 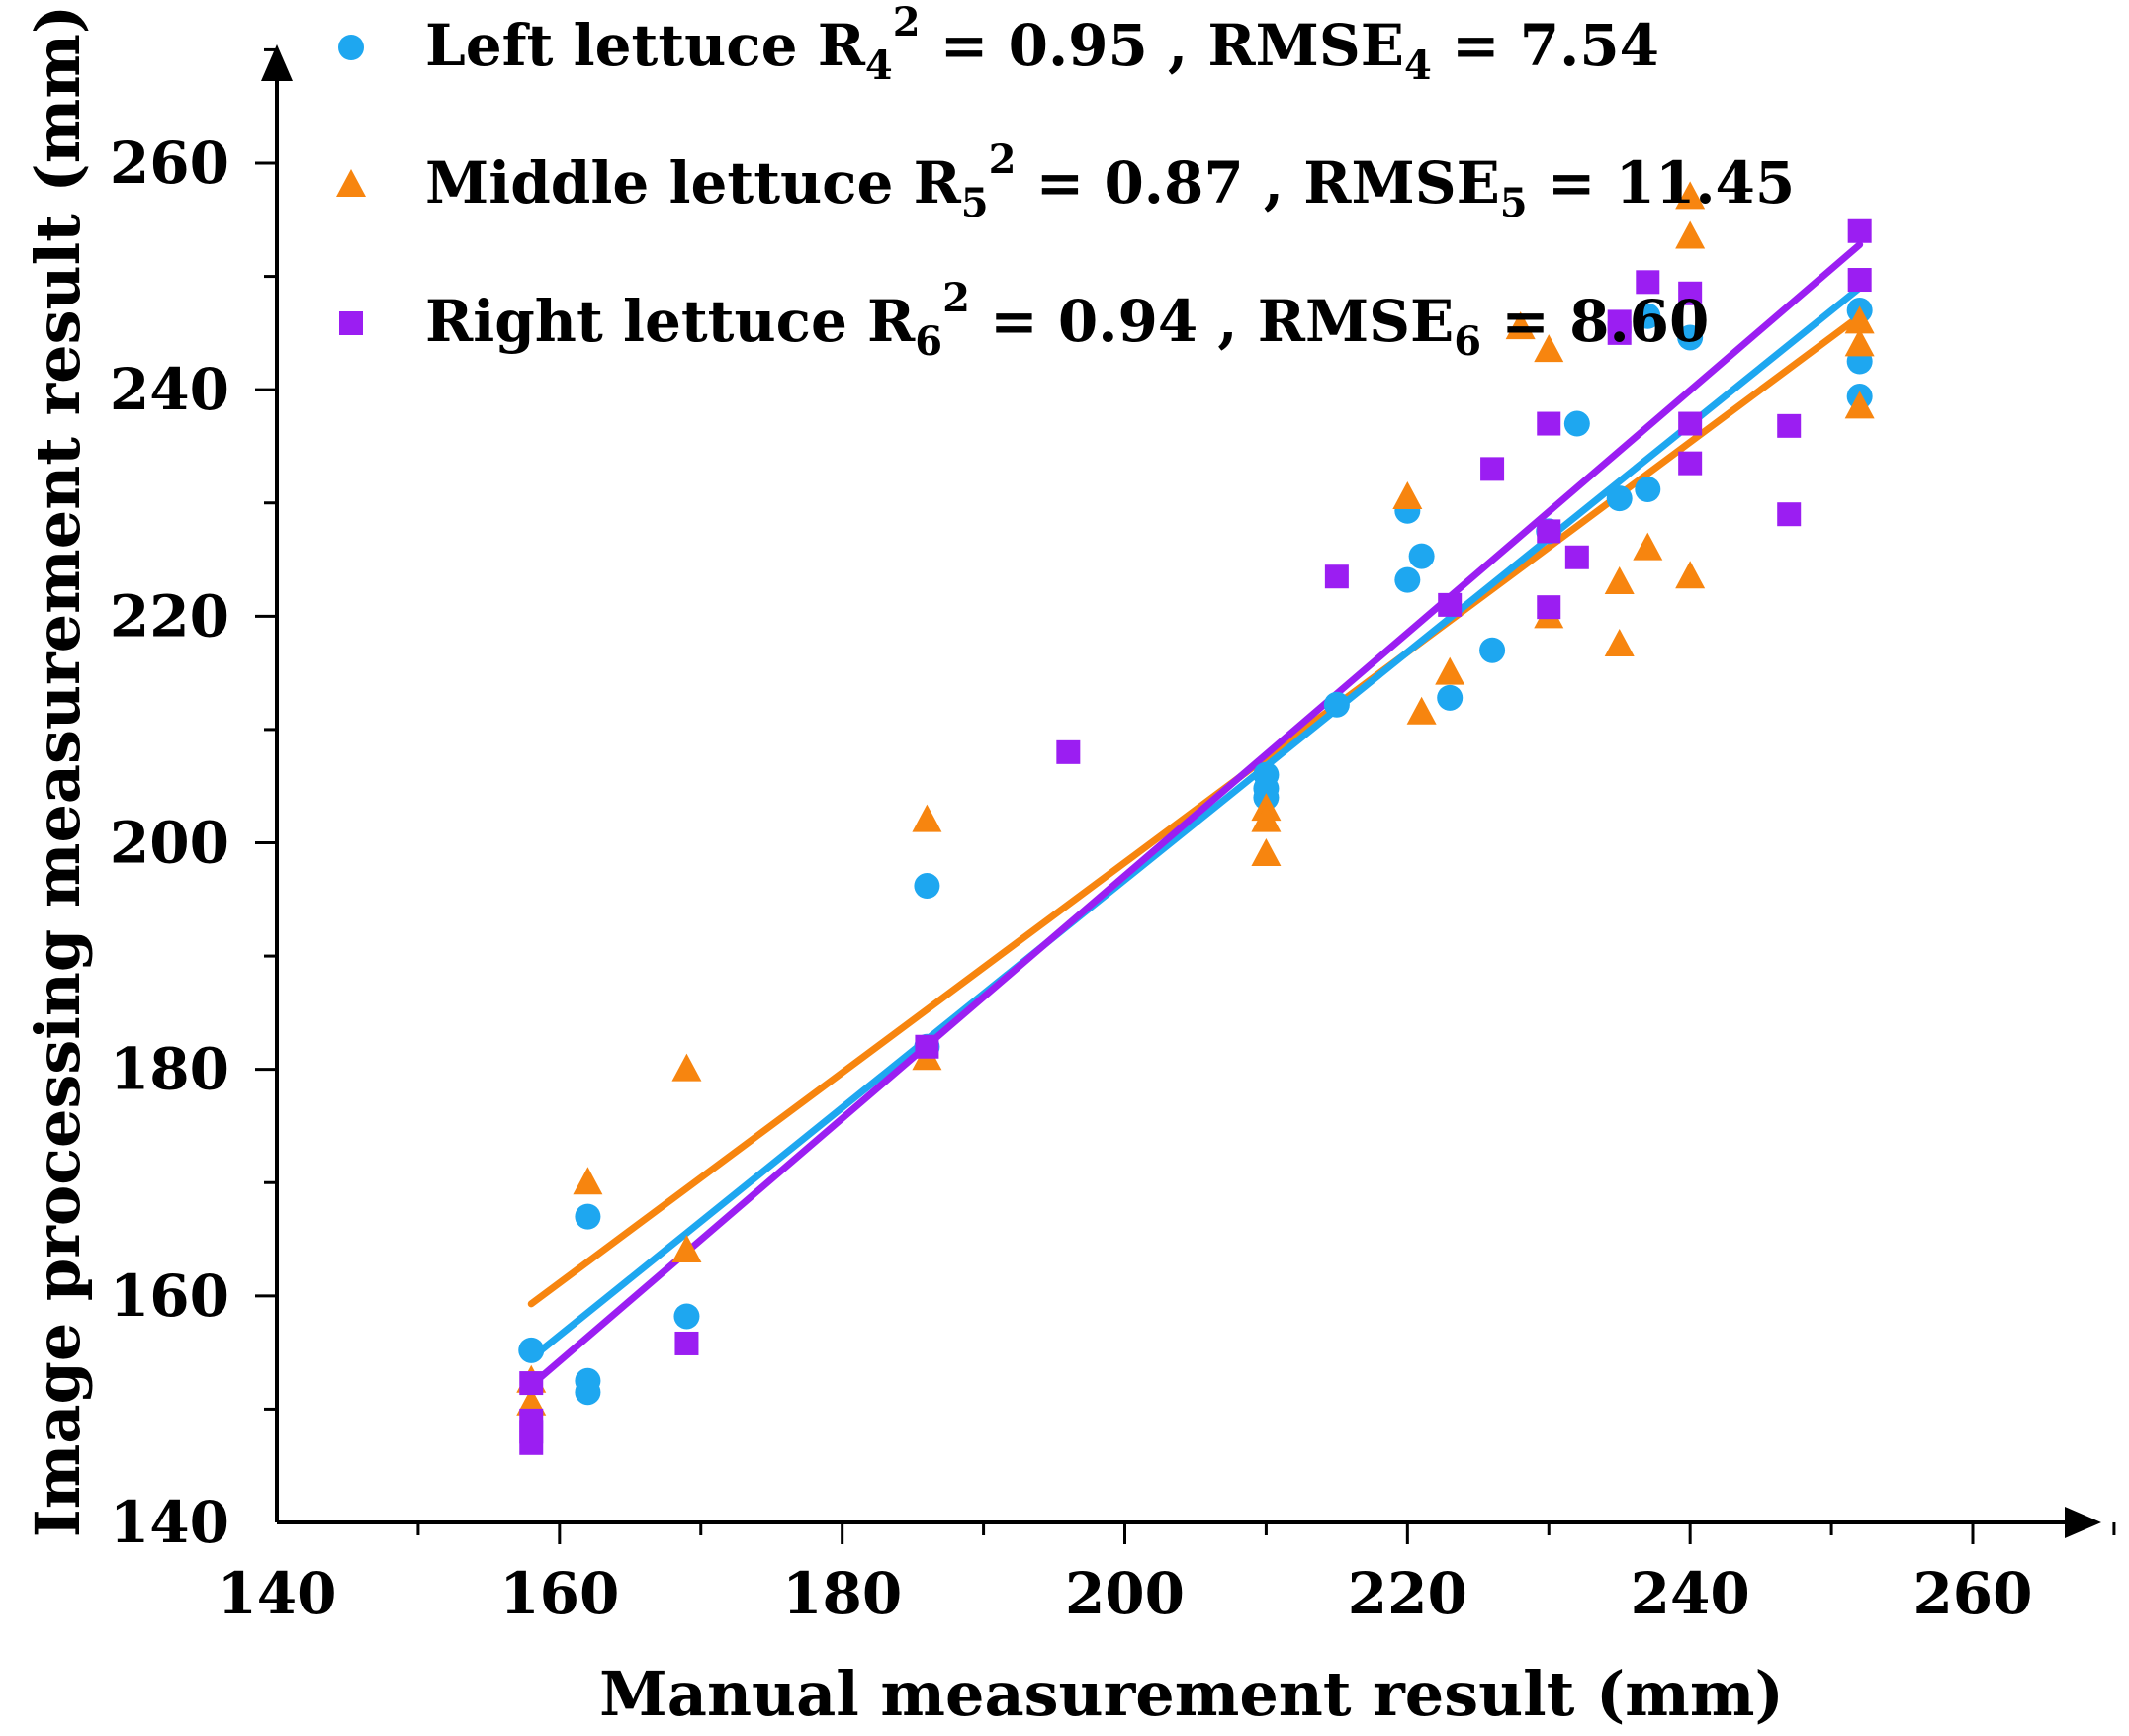 I want to click on x-axis-arrow, so click(x=2083, y=1522).